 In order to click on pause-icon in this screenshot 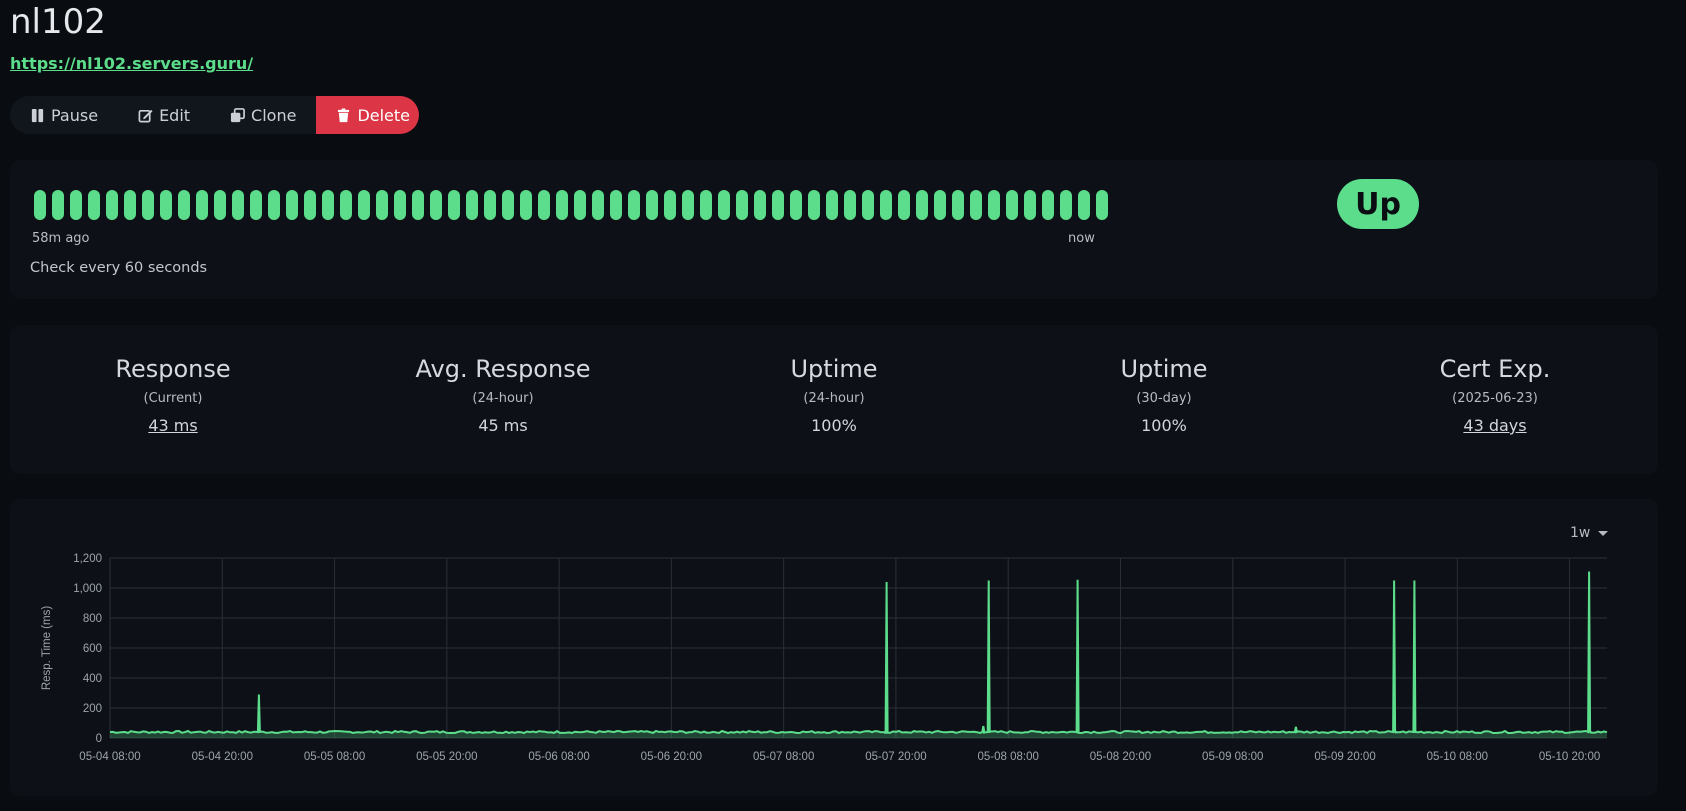, I will do `click(37, 115)`.